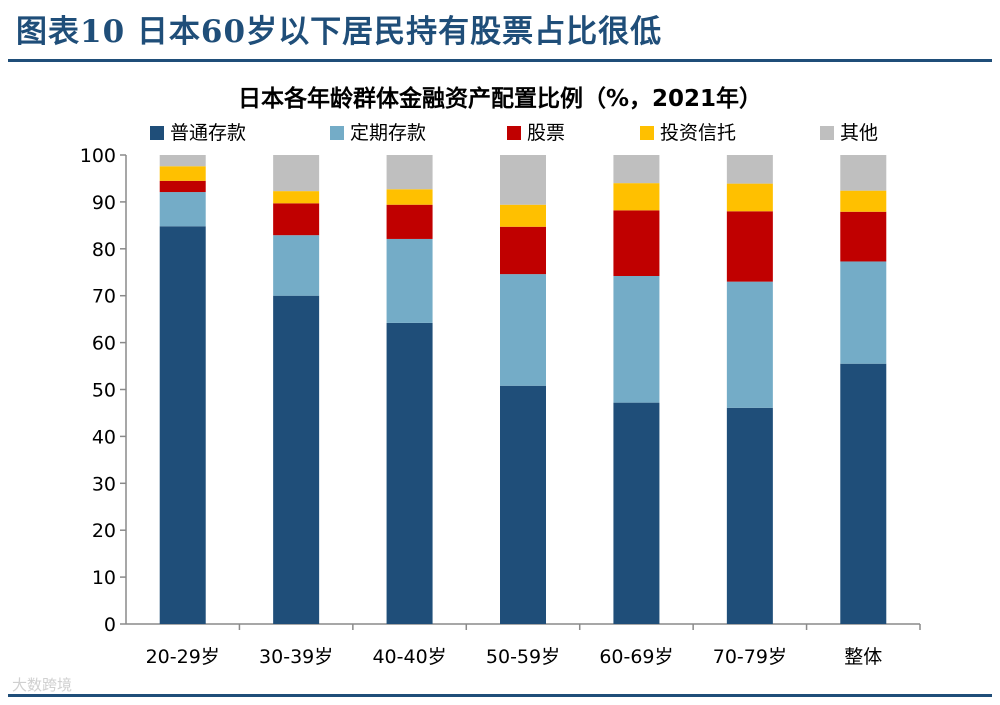 This screenshot has height=705, width=1000. Describe the element at coordinates (42, 685) in the screenshot. I see `watermark-text: 大数跨境` at that location.